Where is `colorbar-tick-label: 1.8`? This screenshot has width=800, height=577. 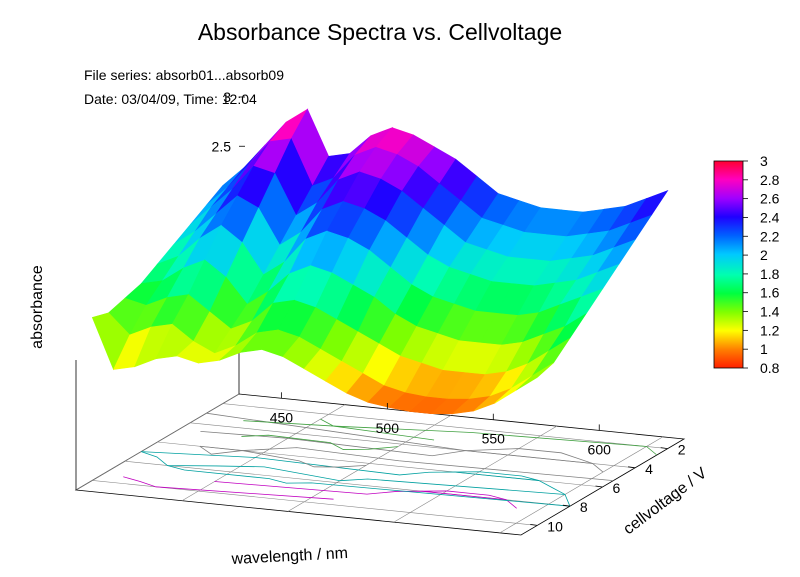
colorbar-tick-label: 1.8 is located at coordinates (770, 274).